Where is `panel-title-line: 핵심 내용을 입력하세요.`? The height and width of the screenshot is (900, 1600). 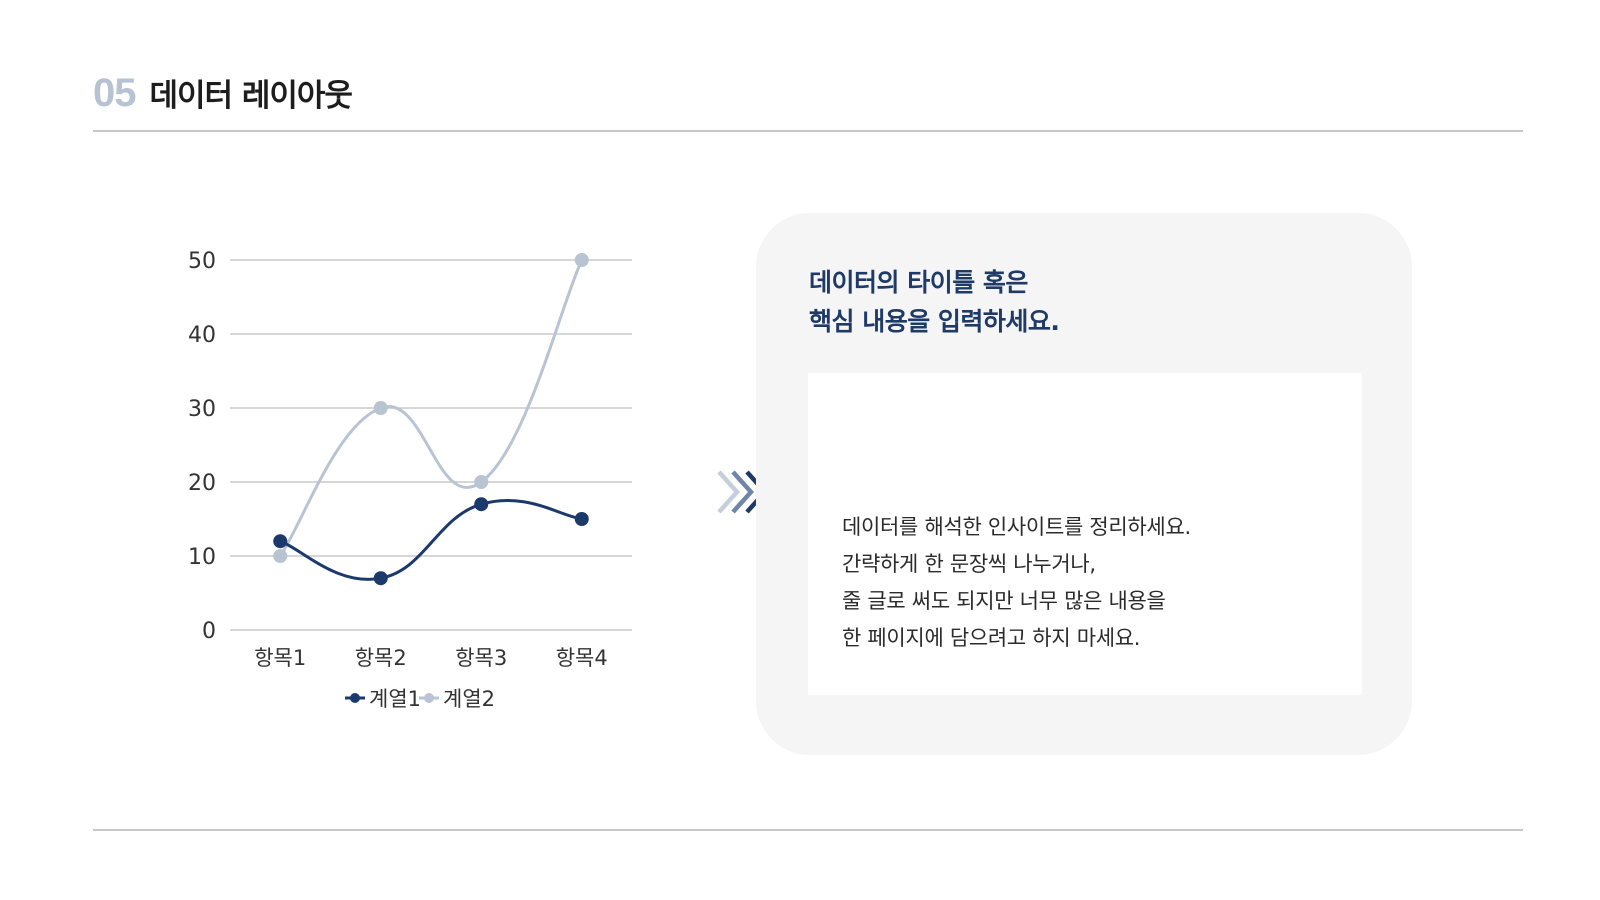 panel-title-line: 핵심 내용을 입력하세요. is located at coordinates (934, 321).